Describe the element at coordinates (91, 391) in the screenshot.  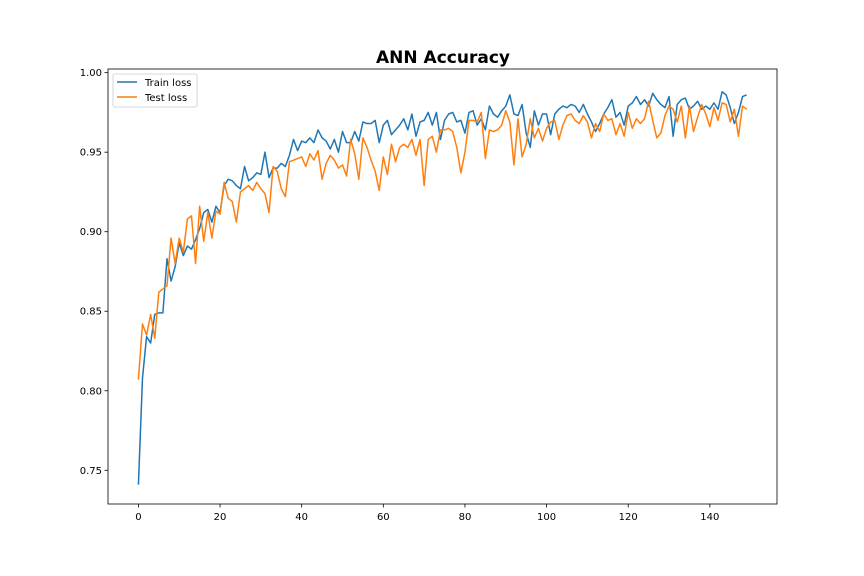
I see `y-tick-label: 0.80` at that location.